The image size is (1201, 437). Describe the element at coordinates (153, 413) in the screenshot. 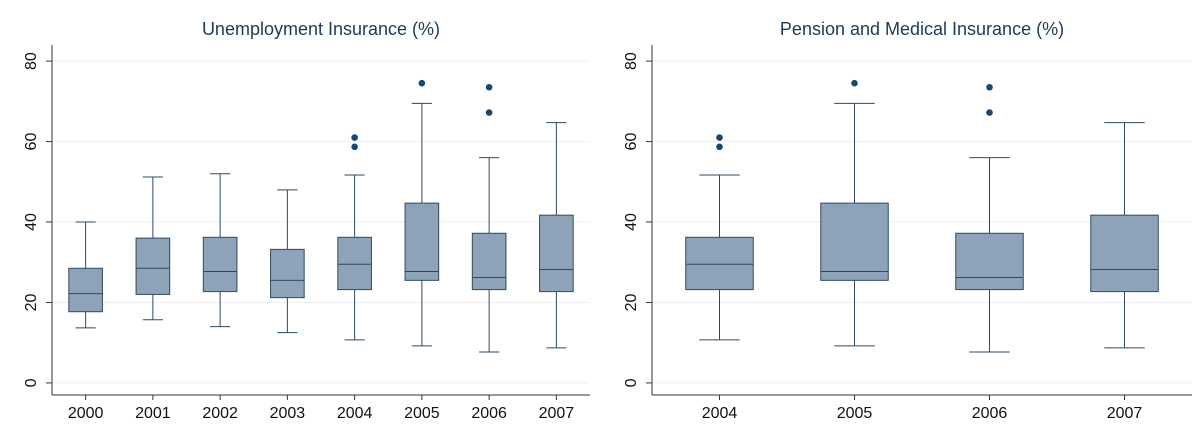

I see `x-tick-label: 2001` at that location.